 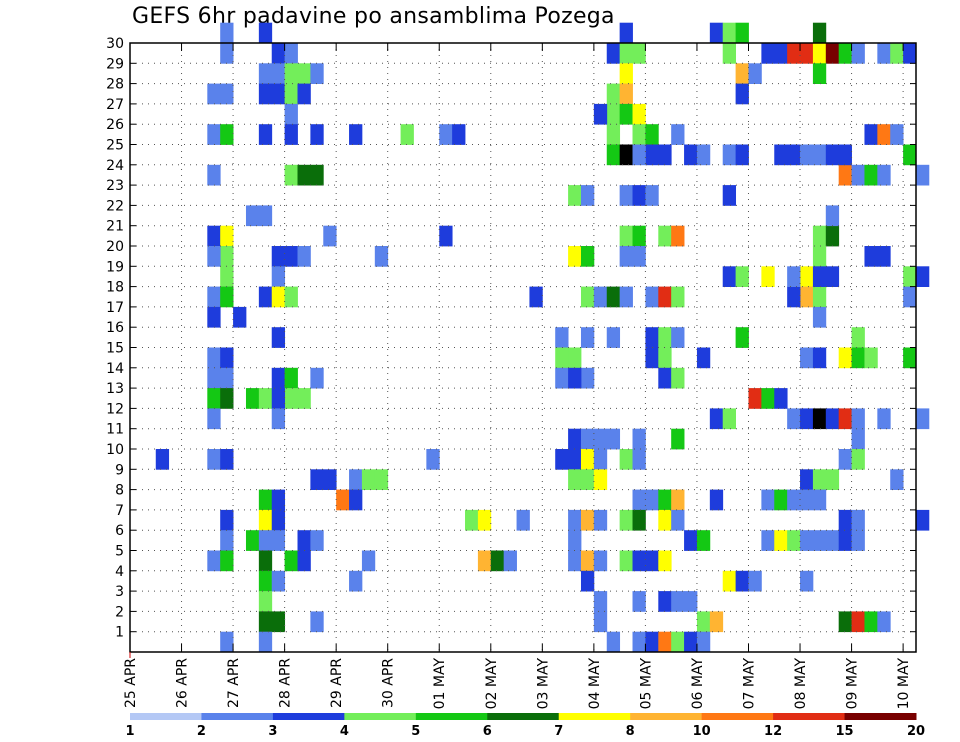 I want to click on colorbar-label: 6, so click(x=487, y=731).